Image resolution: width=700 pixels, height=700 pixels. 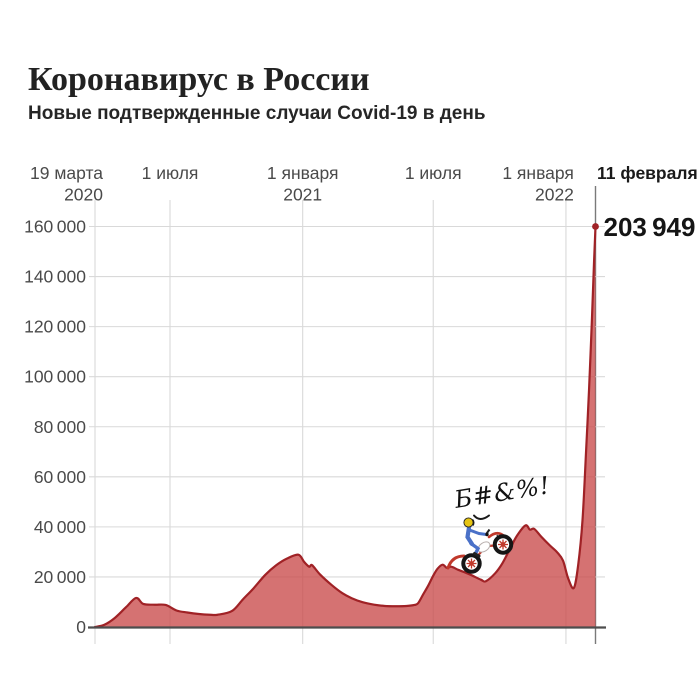 I want to click on y-tick-label: 120 000, so click(x=55, y=327).